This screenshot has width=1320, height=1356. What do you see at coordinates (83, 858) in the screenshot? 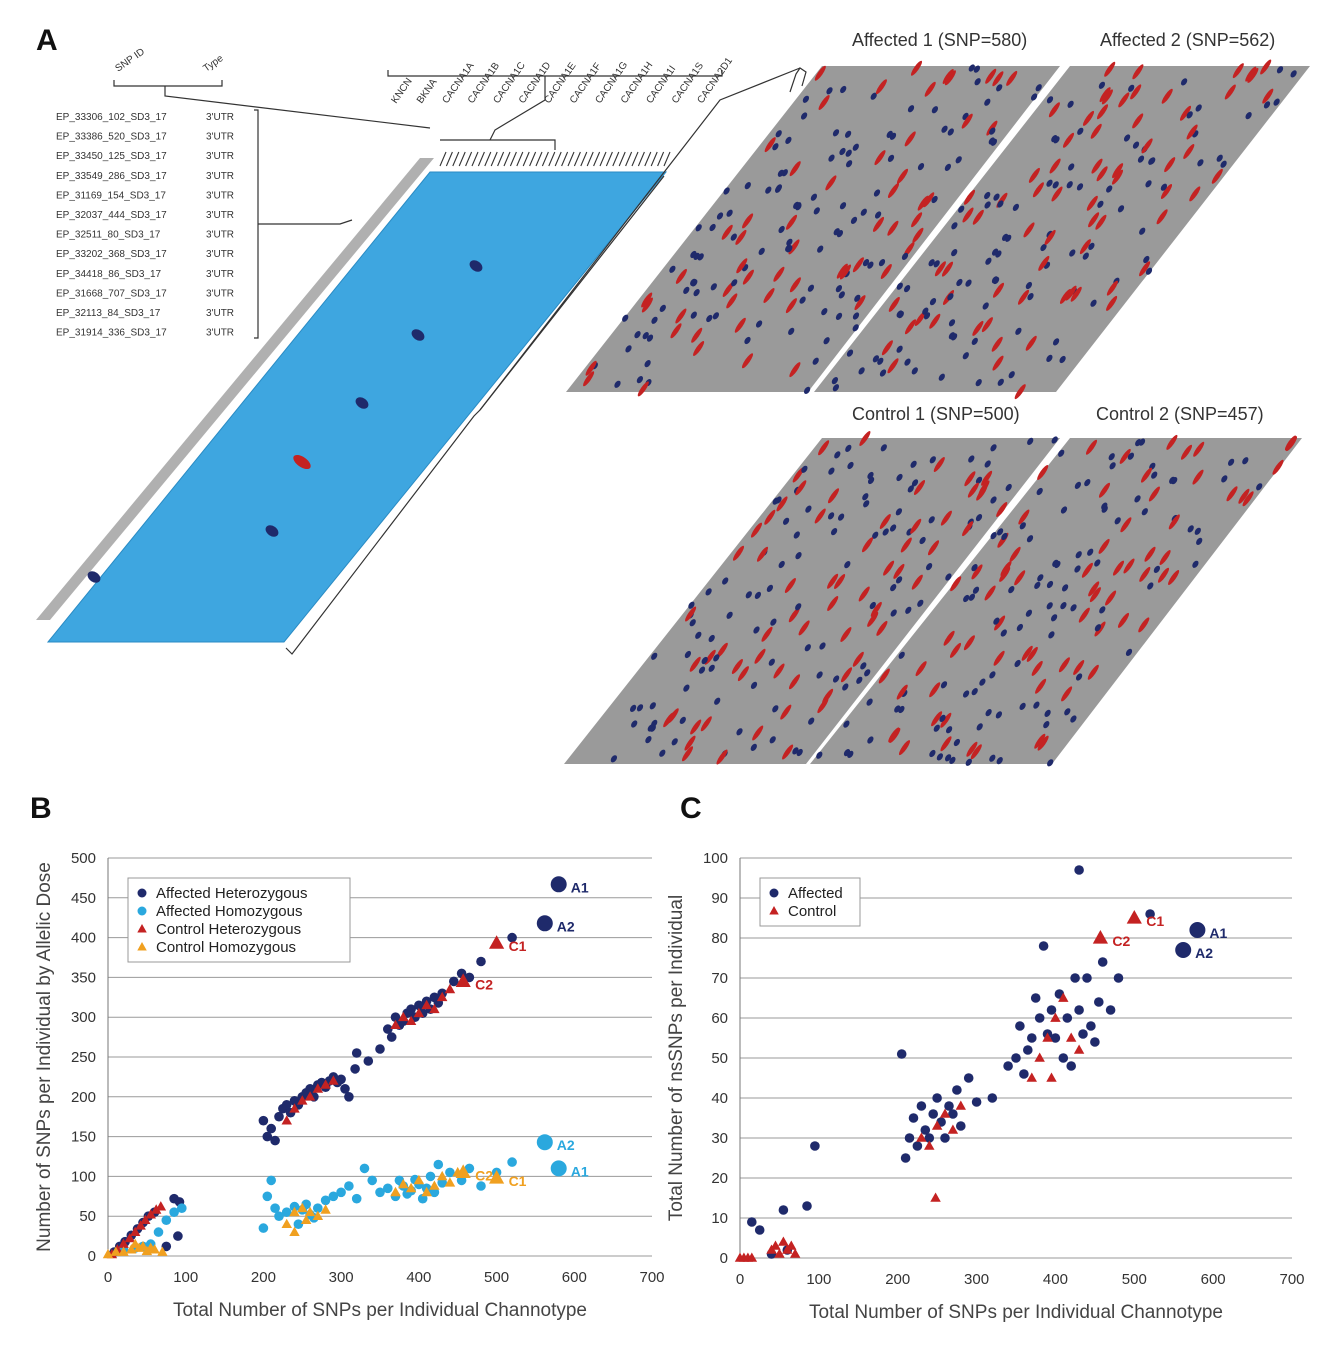
I see `y-tick-label: 500` at bounding box center [83, 858].